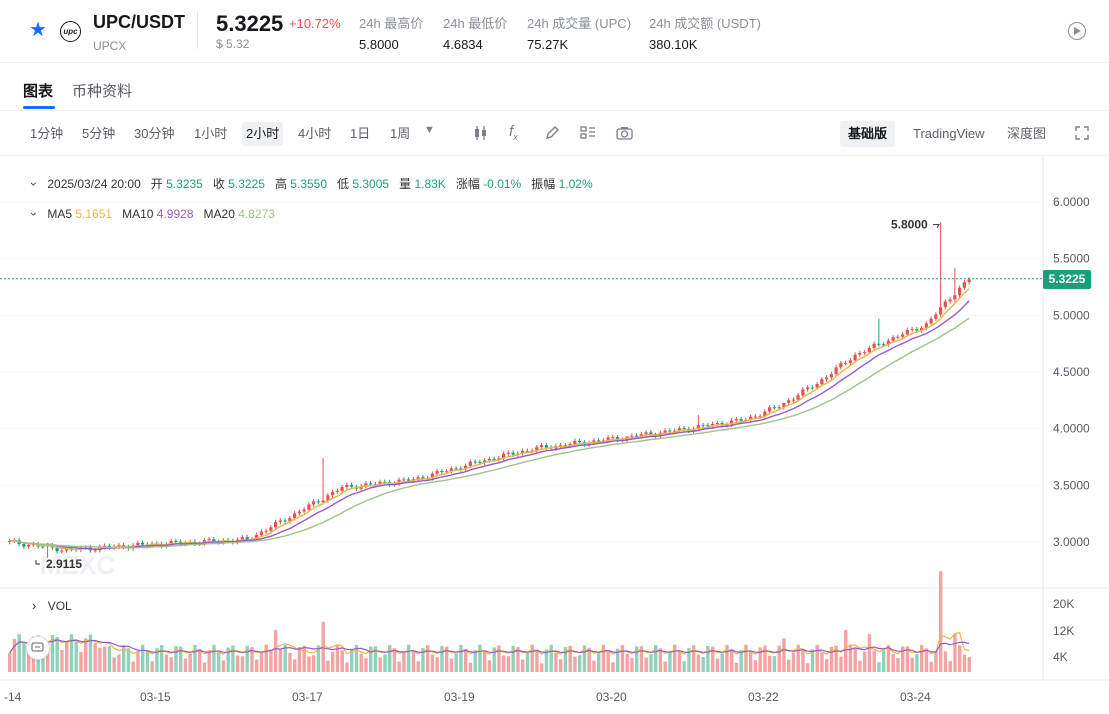 The height and width of the screenshot is (714, 1109). I want to click on chat-bubble-icon, so click(38, 648).